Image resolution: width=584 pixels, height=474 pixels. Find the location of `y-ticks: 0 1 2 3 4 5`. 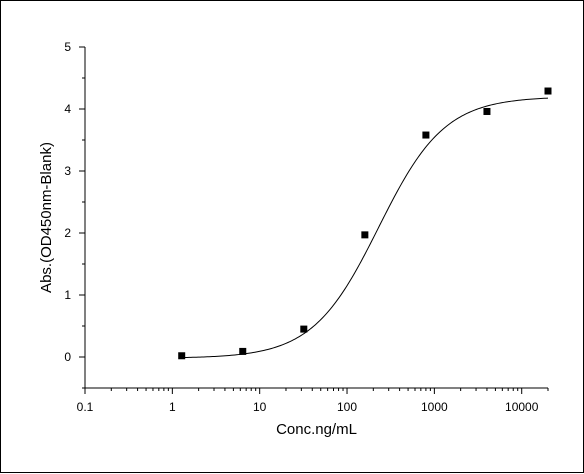

y-ticks: 0 1 2 3 4 5 is located at coordinates (74, 214).